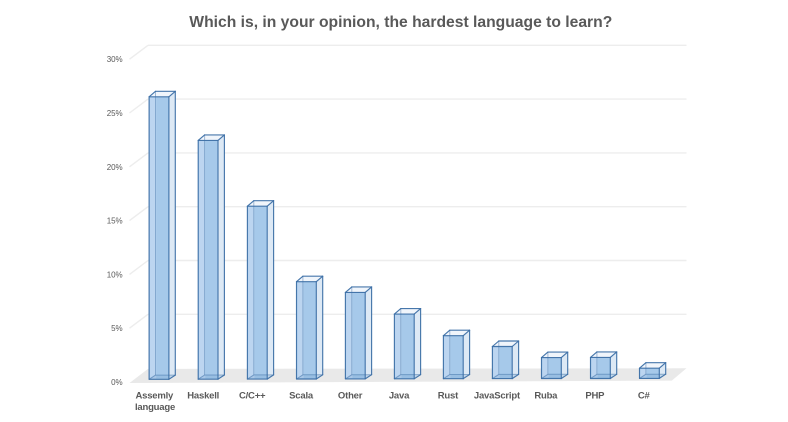  Describe the element at coordinates (546, 396) in the screenshot. I see `svg-text: Ruba` at that location.